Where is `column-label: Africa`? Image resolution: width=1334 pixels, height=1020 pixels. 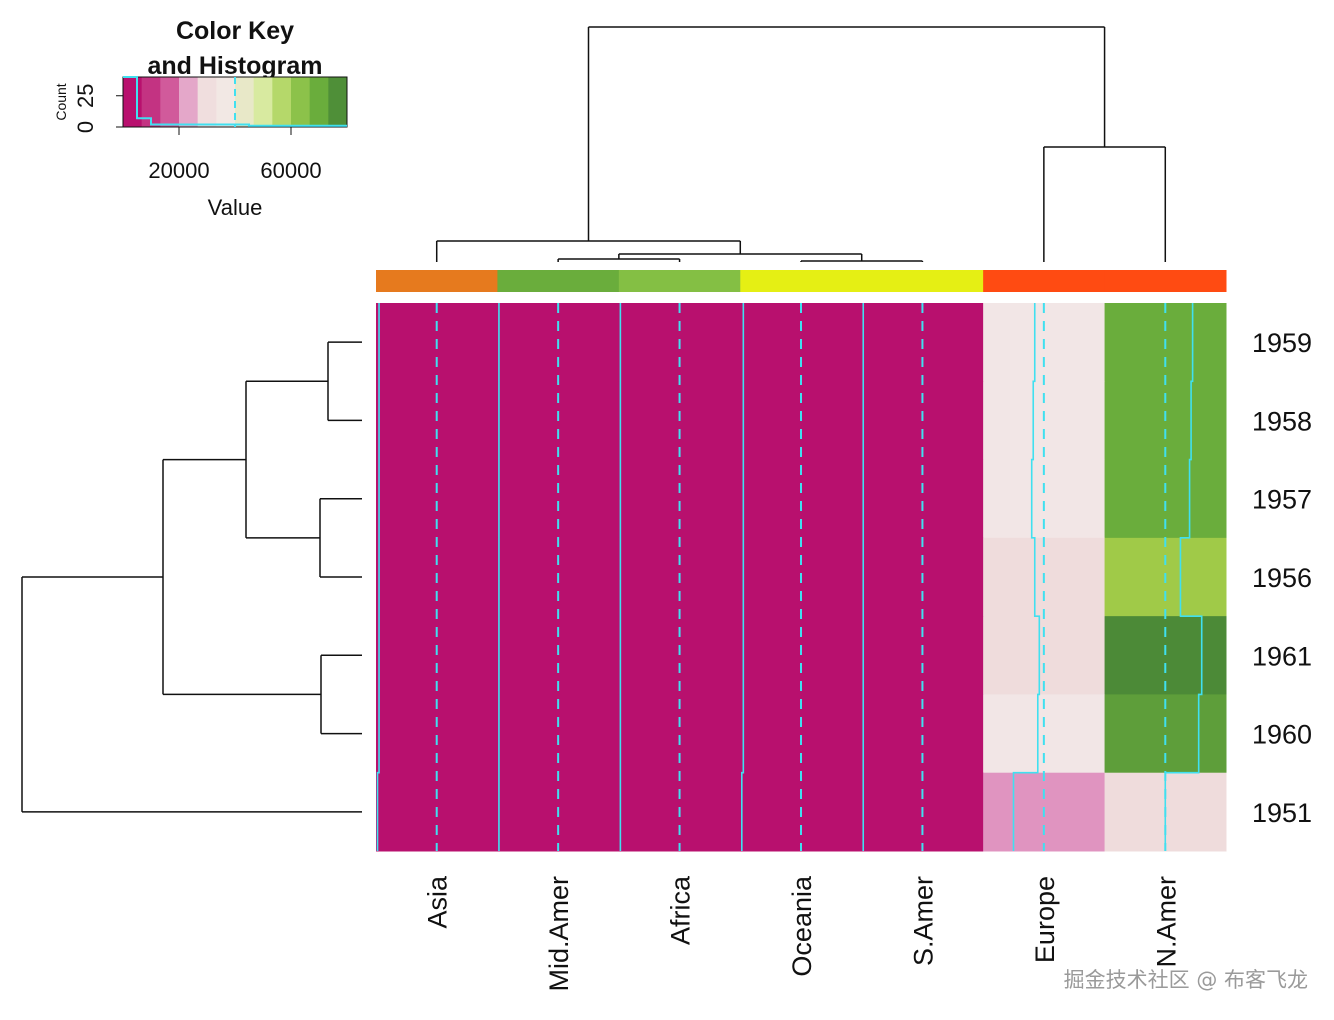
column-label: Africa is located at coordinates (681, 910).